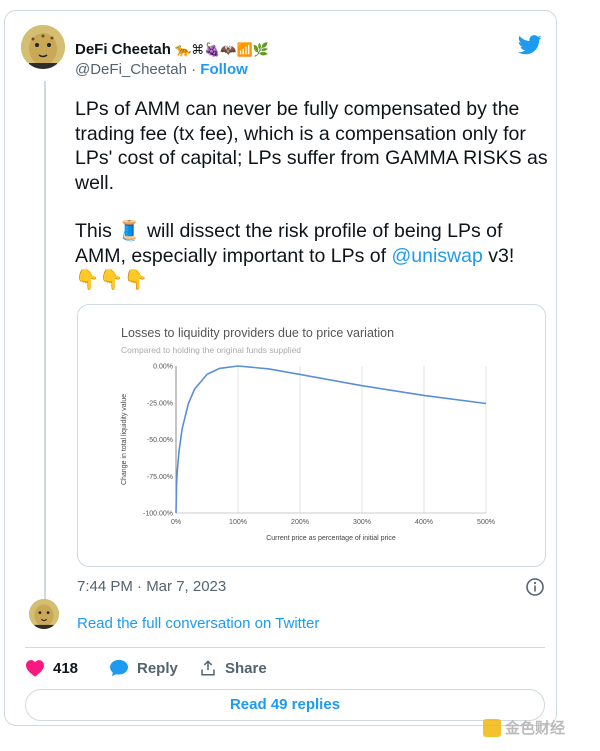 This screenshot has height=751, width=600. I want to click on author-avatar, so click(43, 47).